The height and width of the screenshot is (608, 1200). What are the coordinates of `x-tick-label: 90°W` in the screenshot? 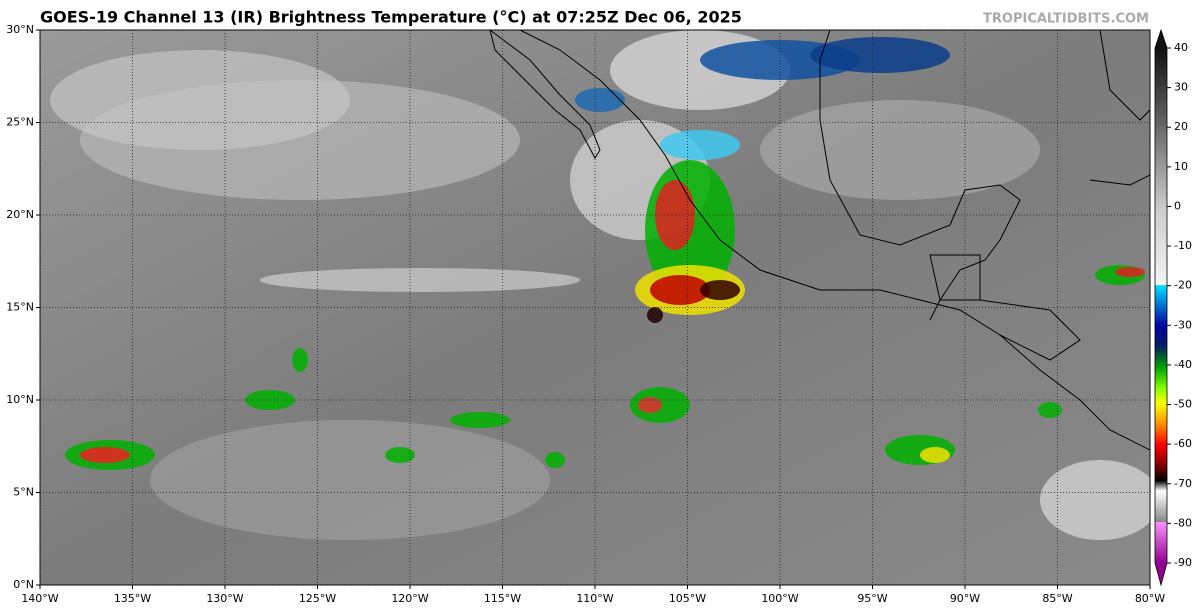 It's located at (965, 598).